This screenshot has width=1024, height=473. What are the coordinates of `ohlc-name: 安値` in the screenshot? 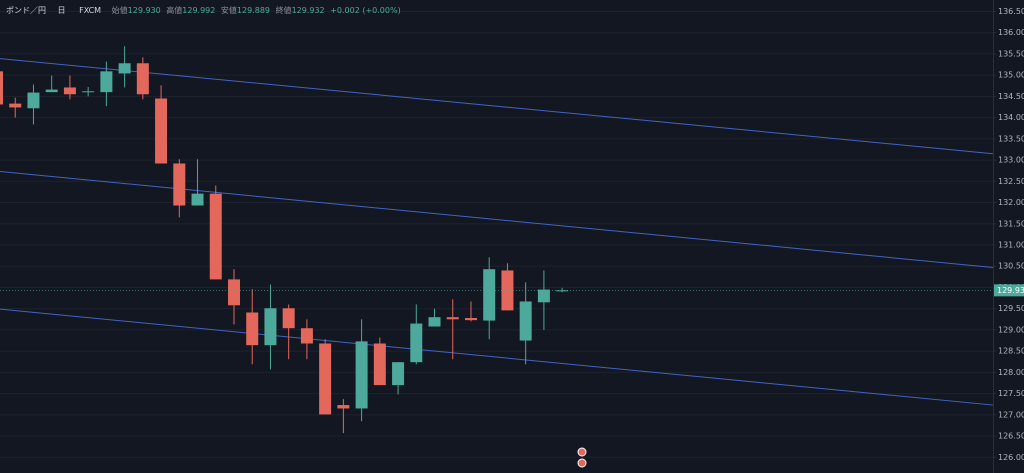 It's located at (228, 10).